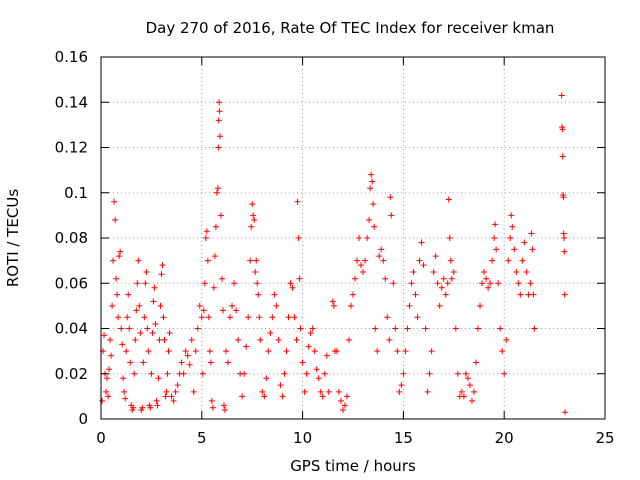 This screenshot has height=480, width=640. Describe the element at coordinates (71, 57) in the screenshot. I see `y-tick-label: 0.16` at that location.